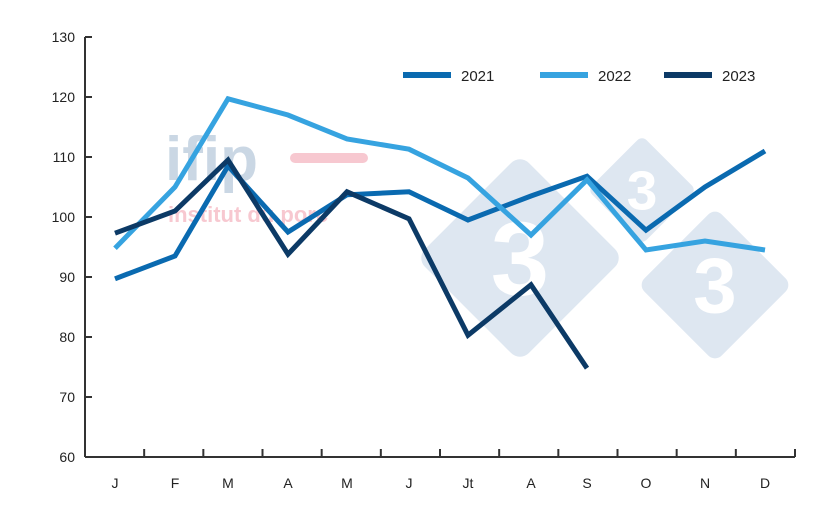  I want to click on watermark-logo-bar, so click(329, 158).